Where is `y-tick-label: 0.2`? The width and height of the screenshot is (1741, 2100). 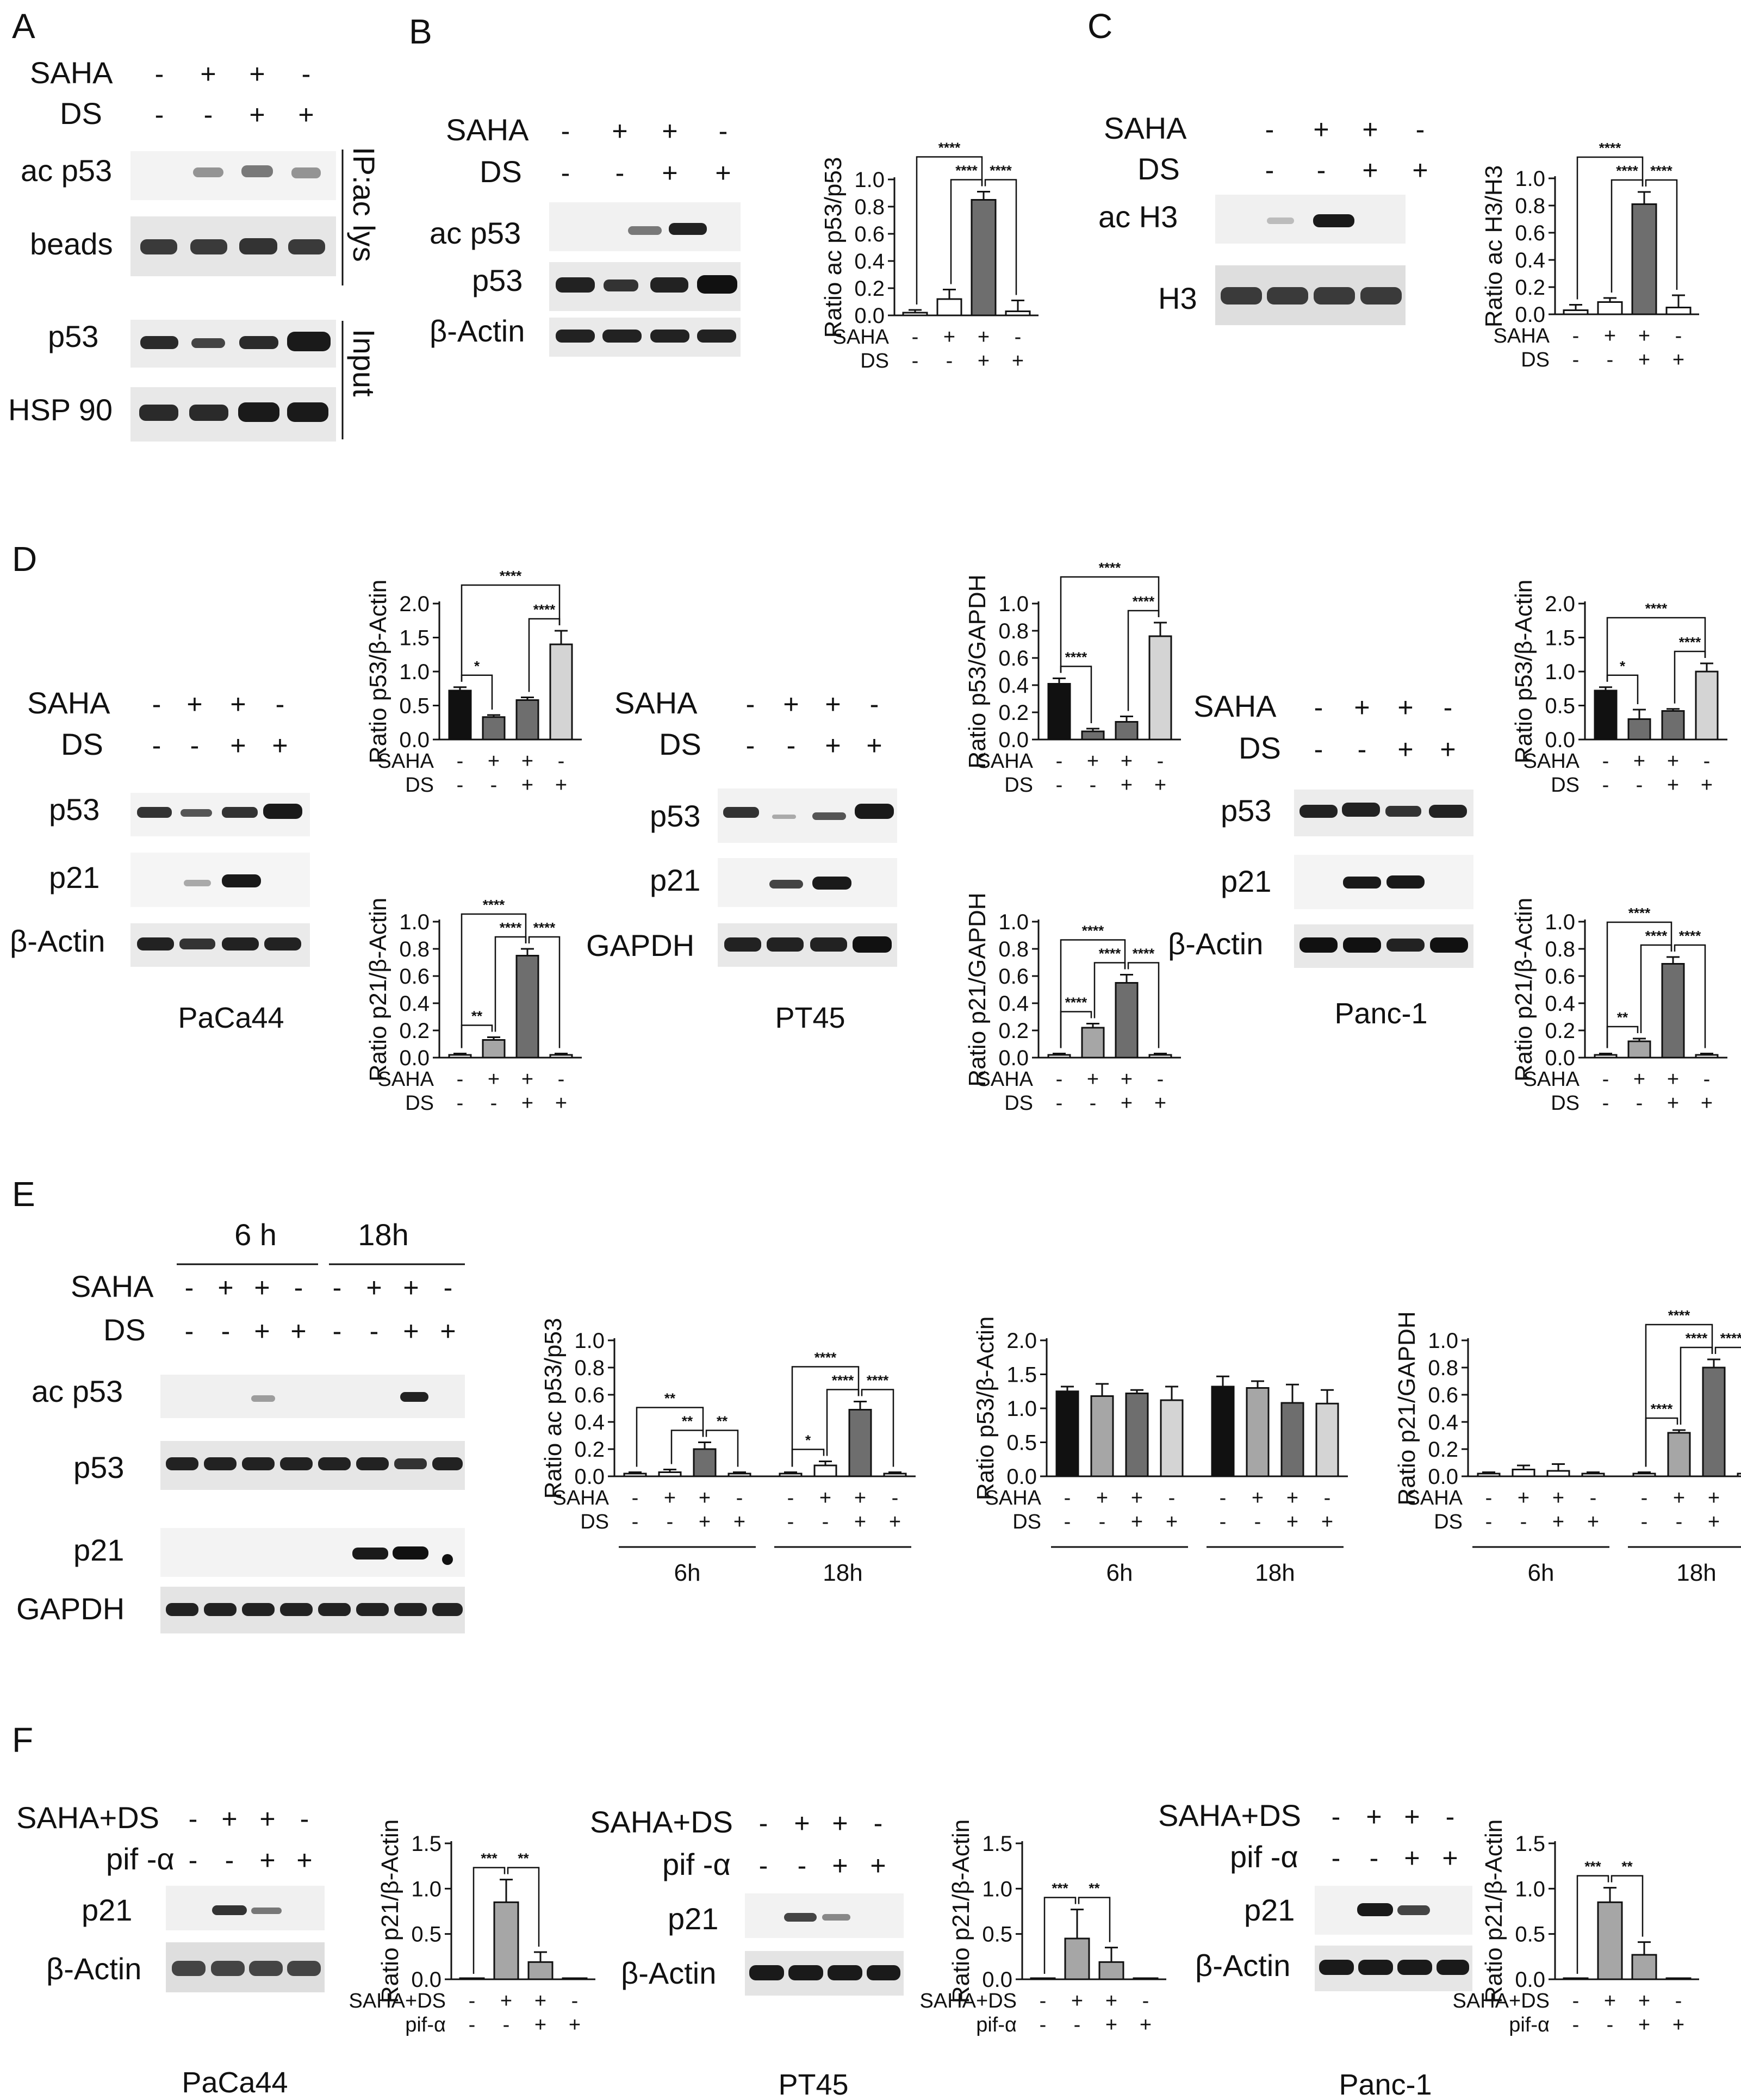 y-tick-label: 0.2 is located at coordinates (589, 1450).